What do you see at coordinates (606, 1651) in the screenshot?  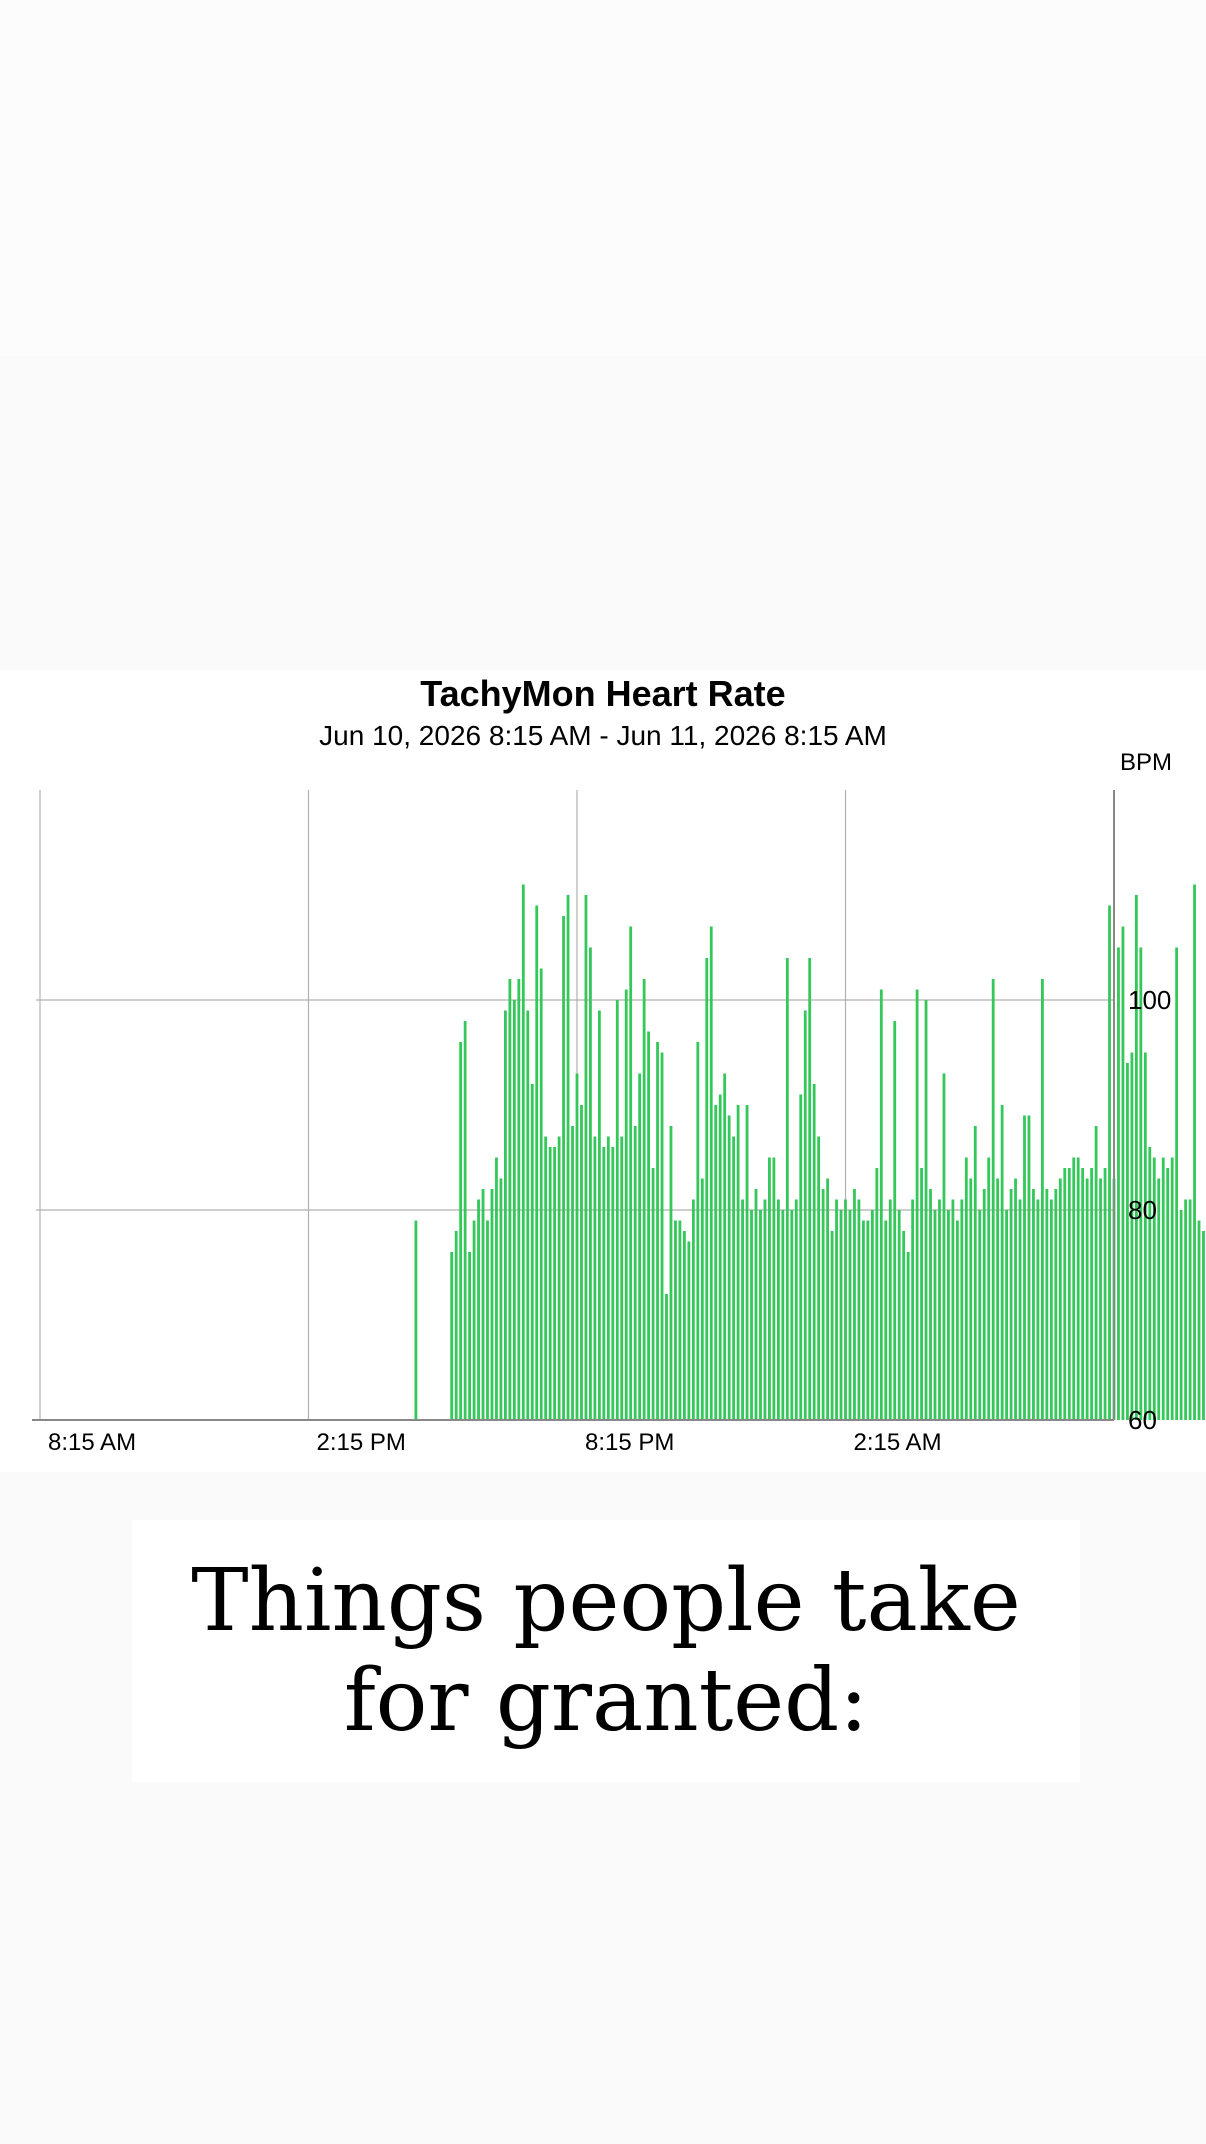 I see `caption-text: Things people take for granted:` at bounding box center [606, 1651].